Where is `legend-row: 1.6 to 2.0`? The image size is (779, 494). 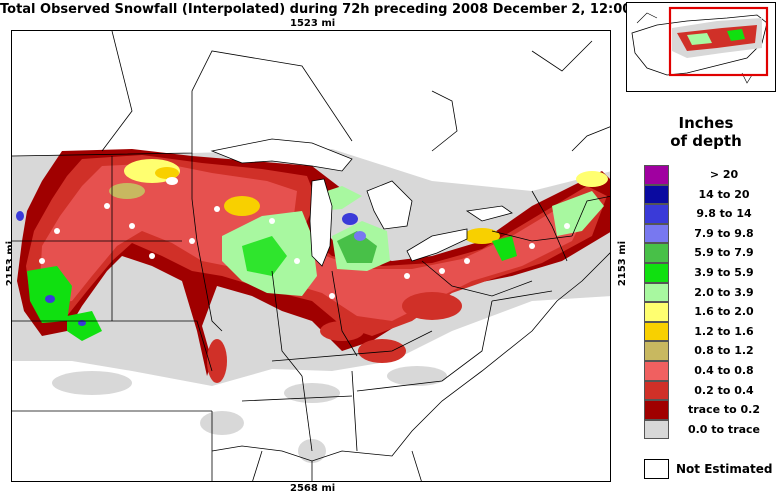
legend-row: 1.6 to 2.0 is located at coordinates (711, 312).